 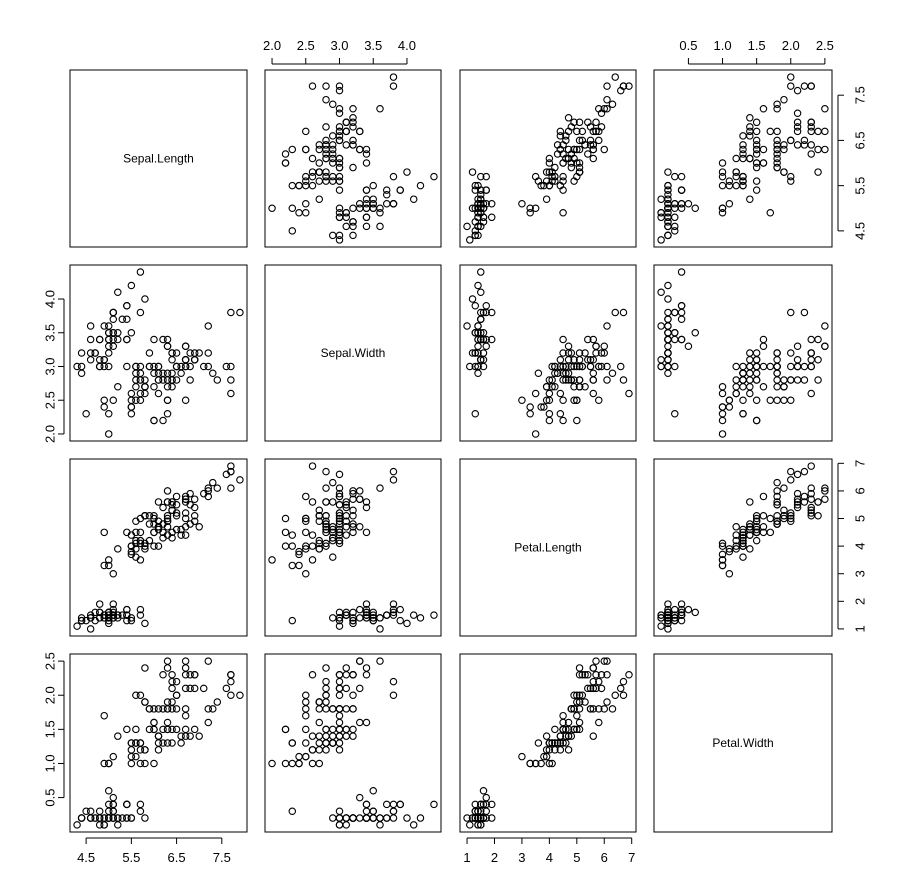 What do you see at coordinates (158, 353) in the screenshot?
I see `panel-r2-c1` at bounding box center [158, 353].